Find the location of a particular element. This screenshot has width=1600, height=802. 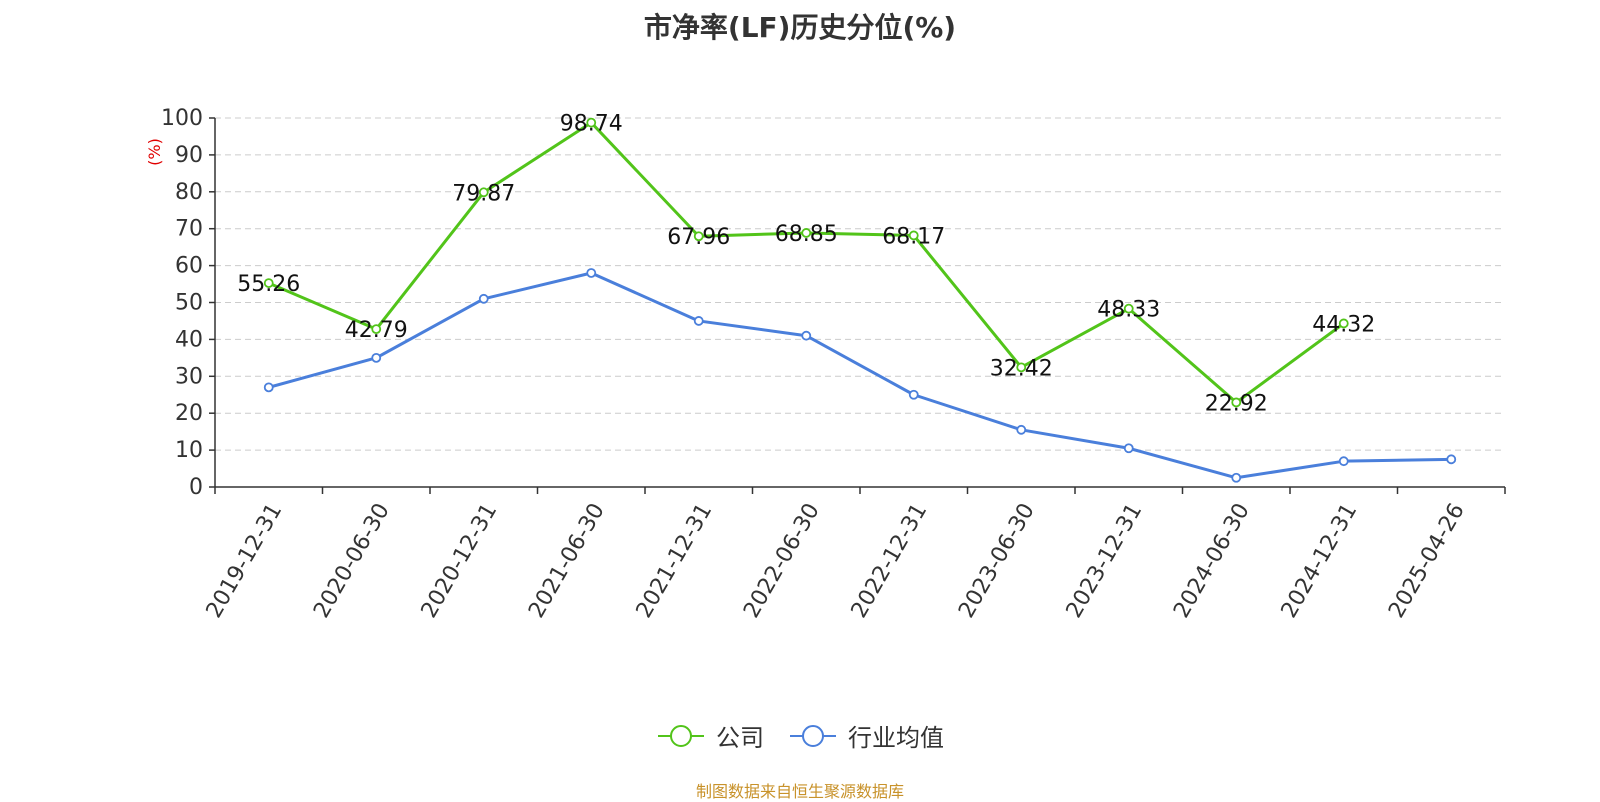

y-tick-label: 100 is located at coordinates (182, 118).